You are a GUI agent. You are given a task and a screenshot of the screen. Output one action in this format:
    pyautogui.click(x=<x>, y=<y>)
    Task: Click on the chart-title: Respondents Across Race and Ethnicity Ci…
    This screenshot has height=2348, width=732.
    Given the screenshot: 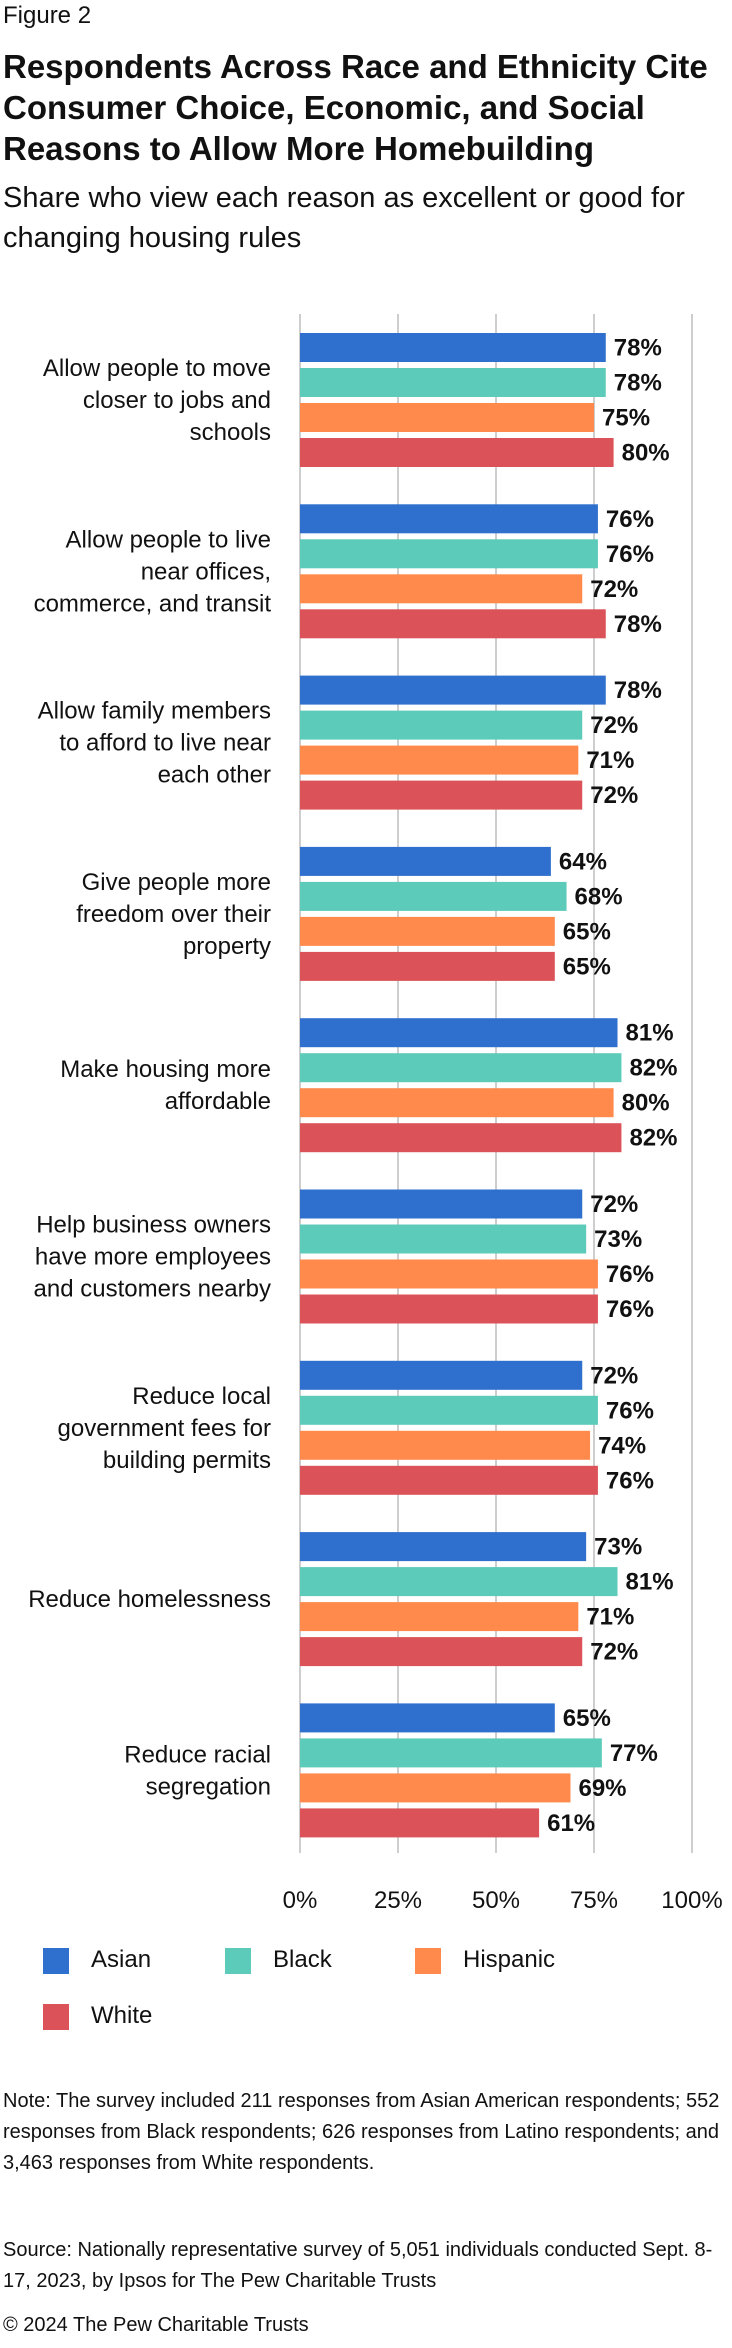 What is the action you would take?
    pyautogui.click(x=355, y=107)
    